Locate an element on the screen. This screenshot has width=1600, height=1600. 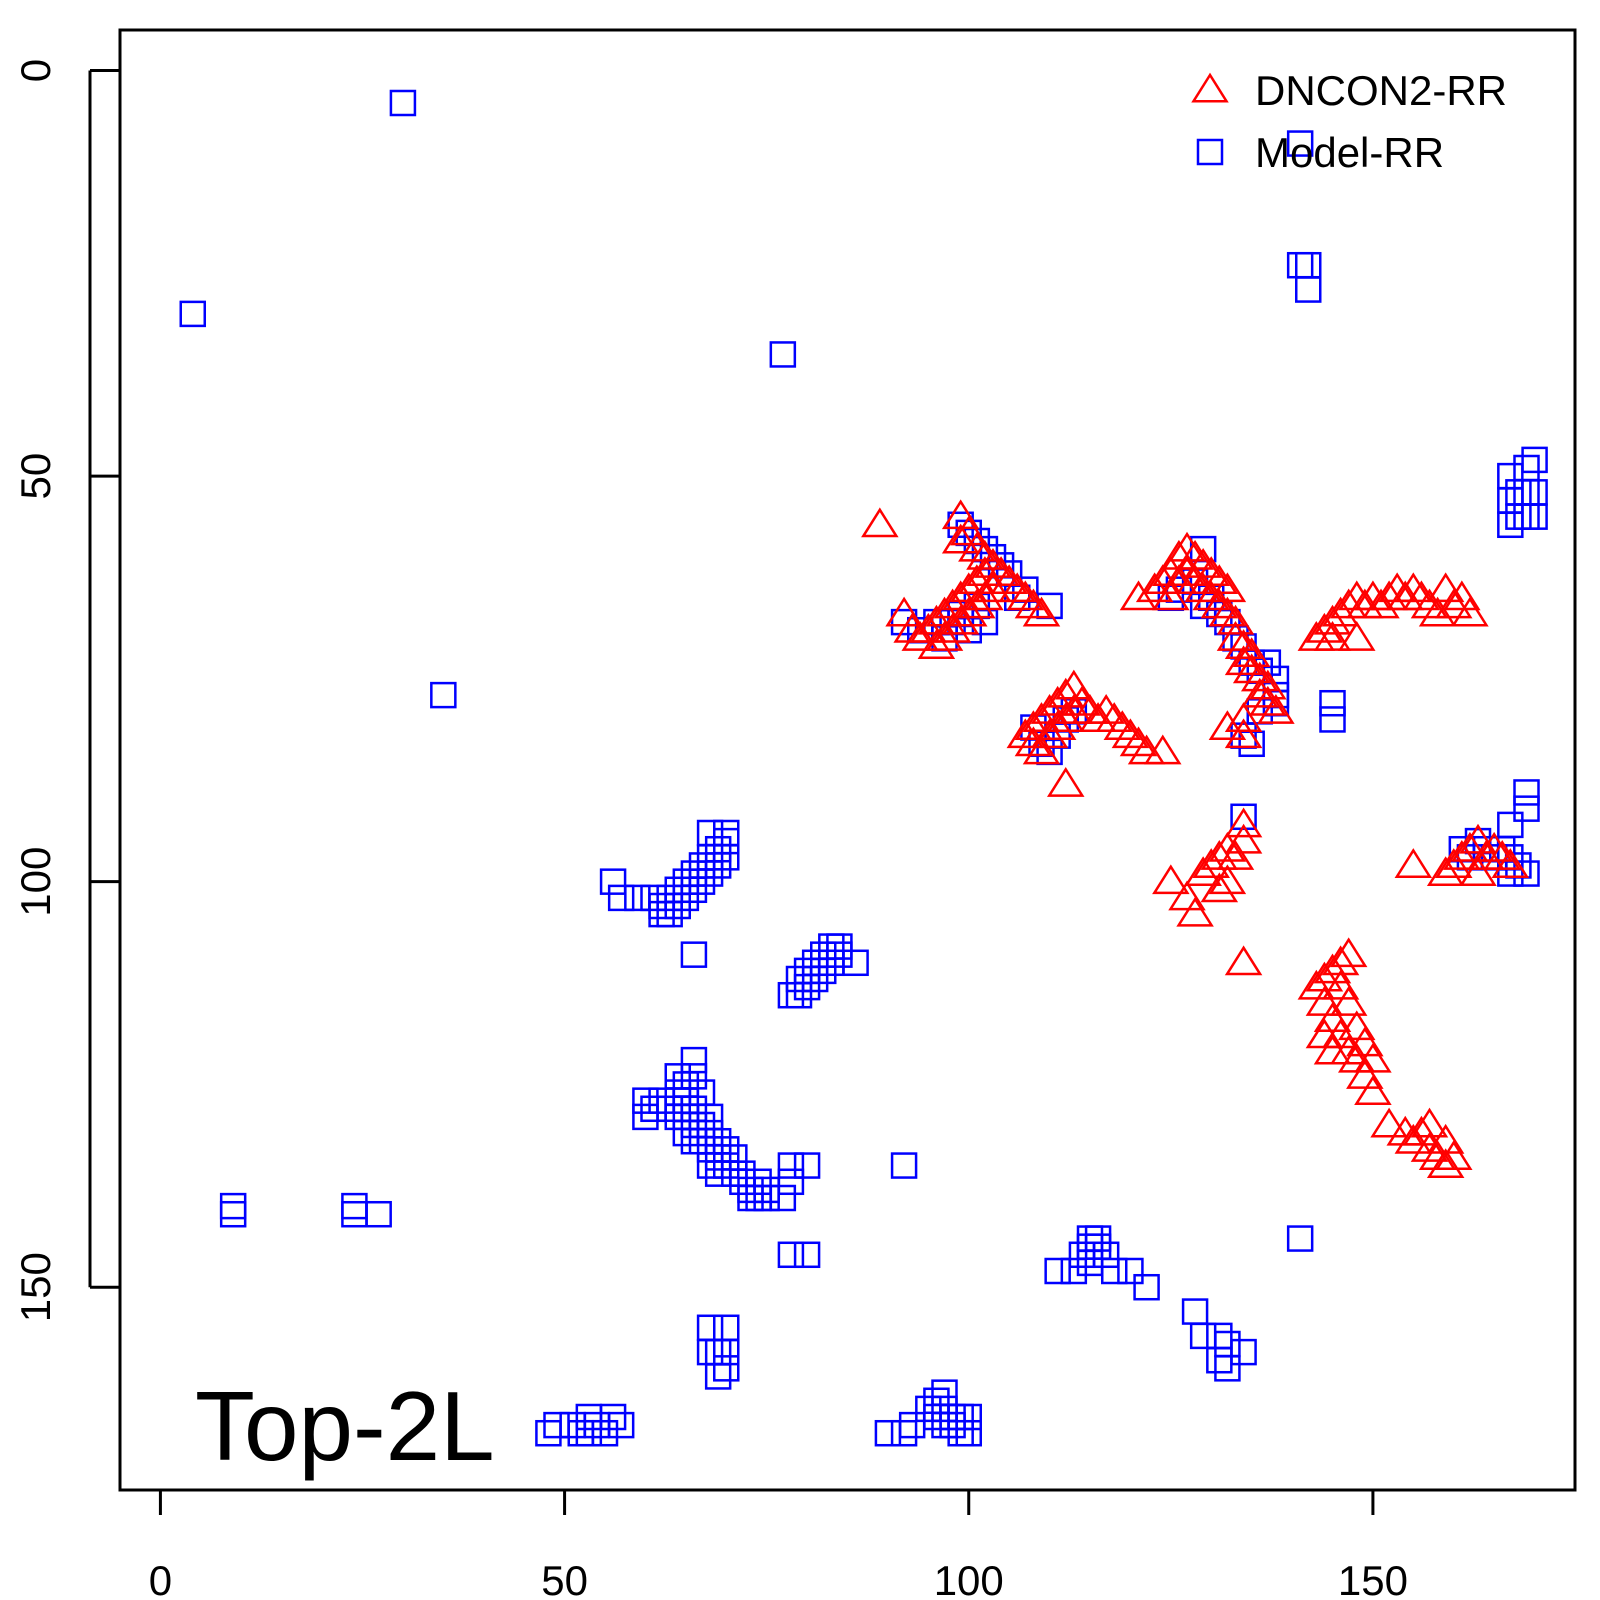
y-tick-label: 50 is located at coordinates (35, 476).